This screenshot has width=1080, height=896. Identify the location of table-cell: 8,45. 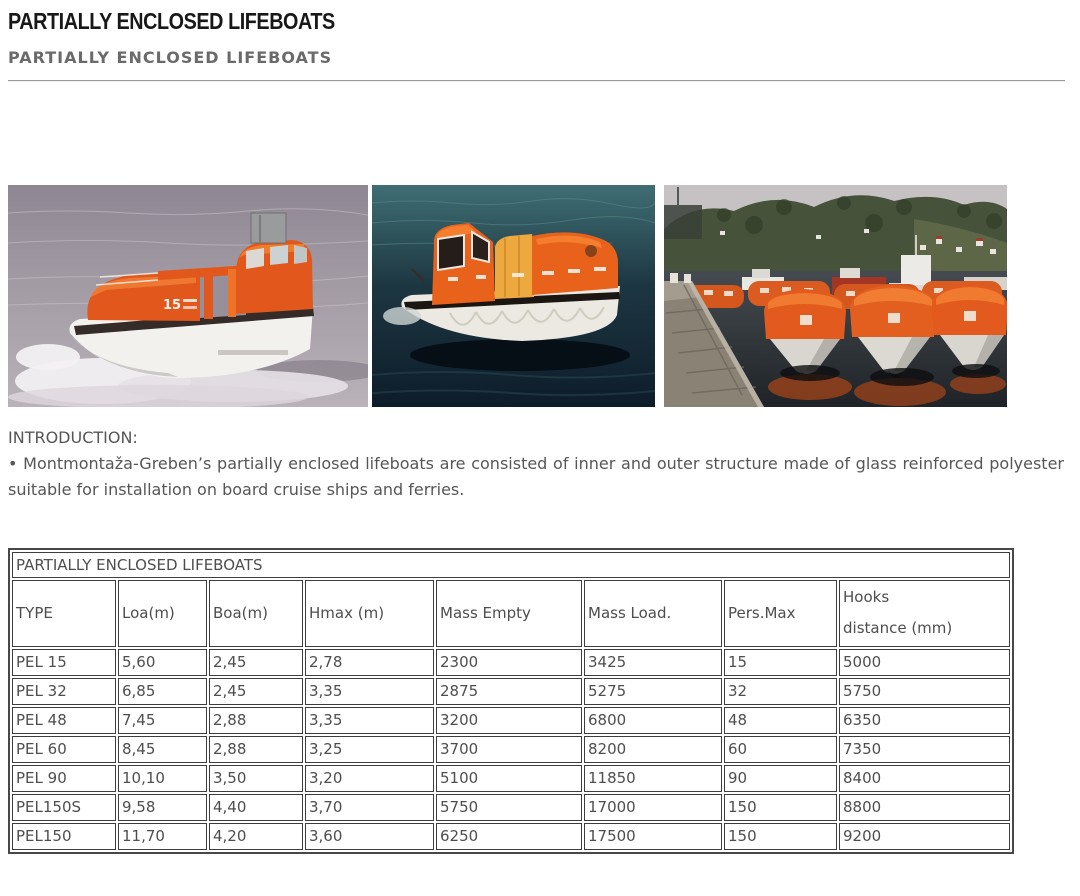
(162, 749).